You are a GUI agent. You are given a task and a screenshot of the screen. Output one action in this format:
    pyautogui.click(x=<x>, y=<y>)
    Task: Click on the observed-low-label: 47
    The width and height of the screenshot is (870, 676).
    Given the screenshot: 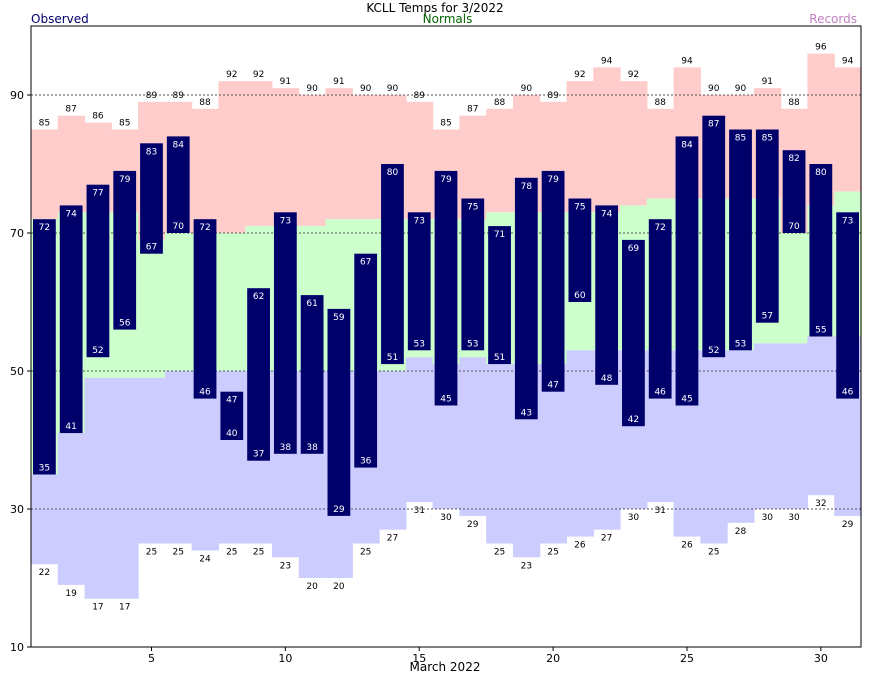 What is the action you would take?
    pyautogui.click(x=552, y=386)
    